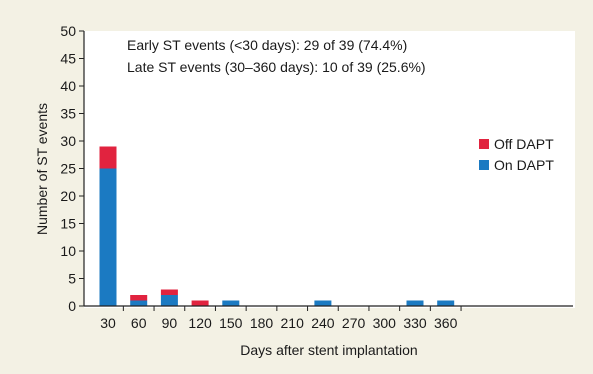 Image resolution: width=593 pixels, height=374 pixels. Describe the element at coordinates (68, 31) in the screenshot. I see `y-tick-label: 50` at that location.